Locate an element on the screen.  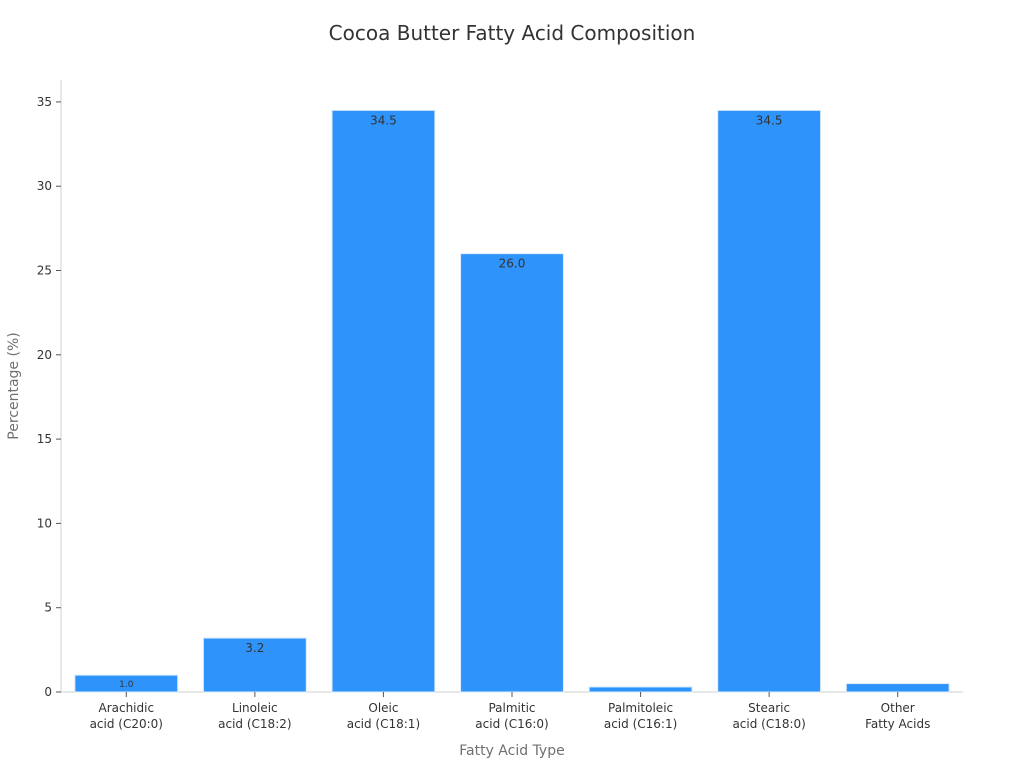
x-tick-label: Arachidic is located at coordinates (126, 708).